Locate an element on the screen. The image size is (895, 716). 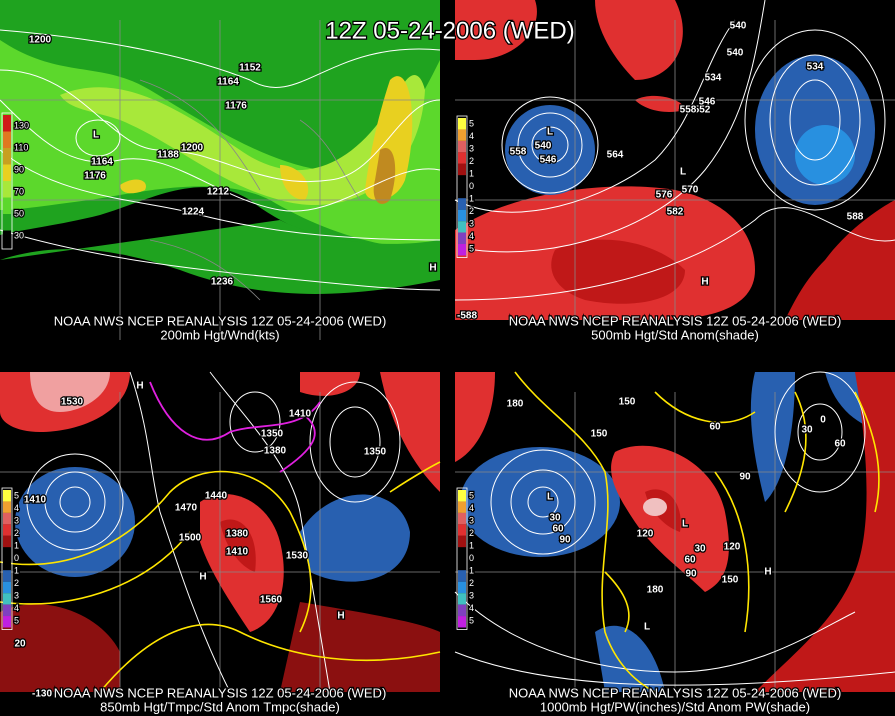
caption-line2: 850mb Hgt/Tmpc/Std Anom Tmpc(shade) is located at coordinates (220, 706).